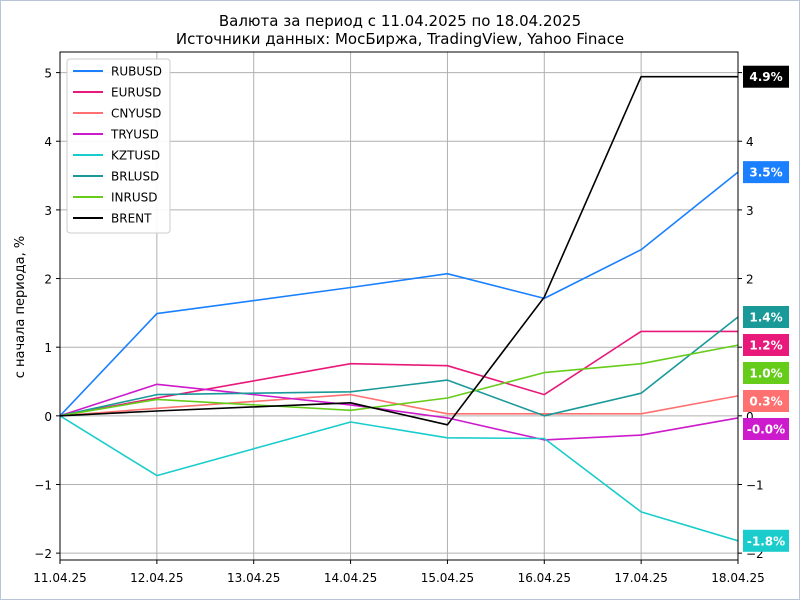 This screenshot has width=800, height=600. What do you see at coordinates (135, 156) in the screenshot?
I see `legend-label-kztusd: KZTUSD` at bounding box center [135, 156].